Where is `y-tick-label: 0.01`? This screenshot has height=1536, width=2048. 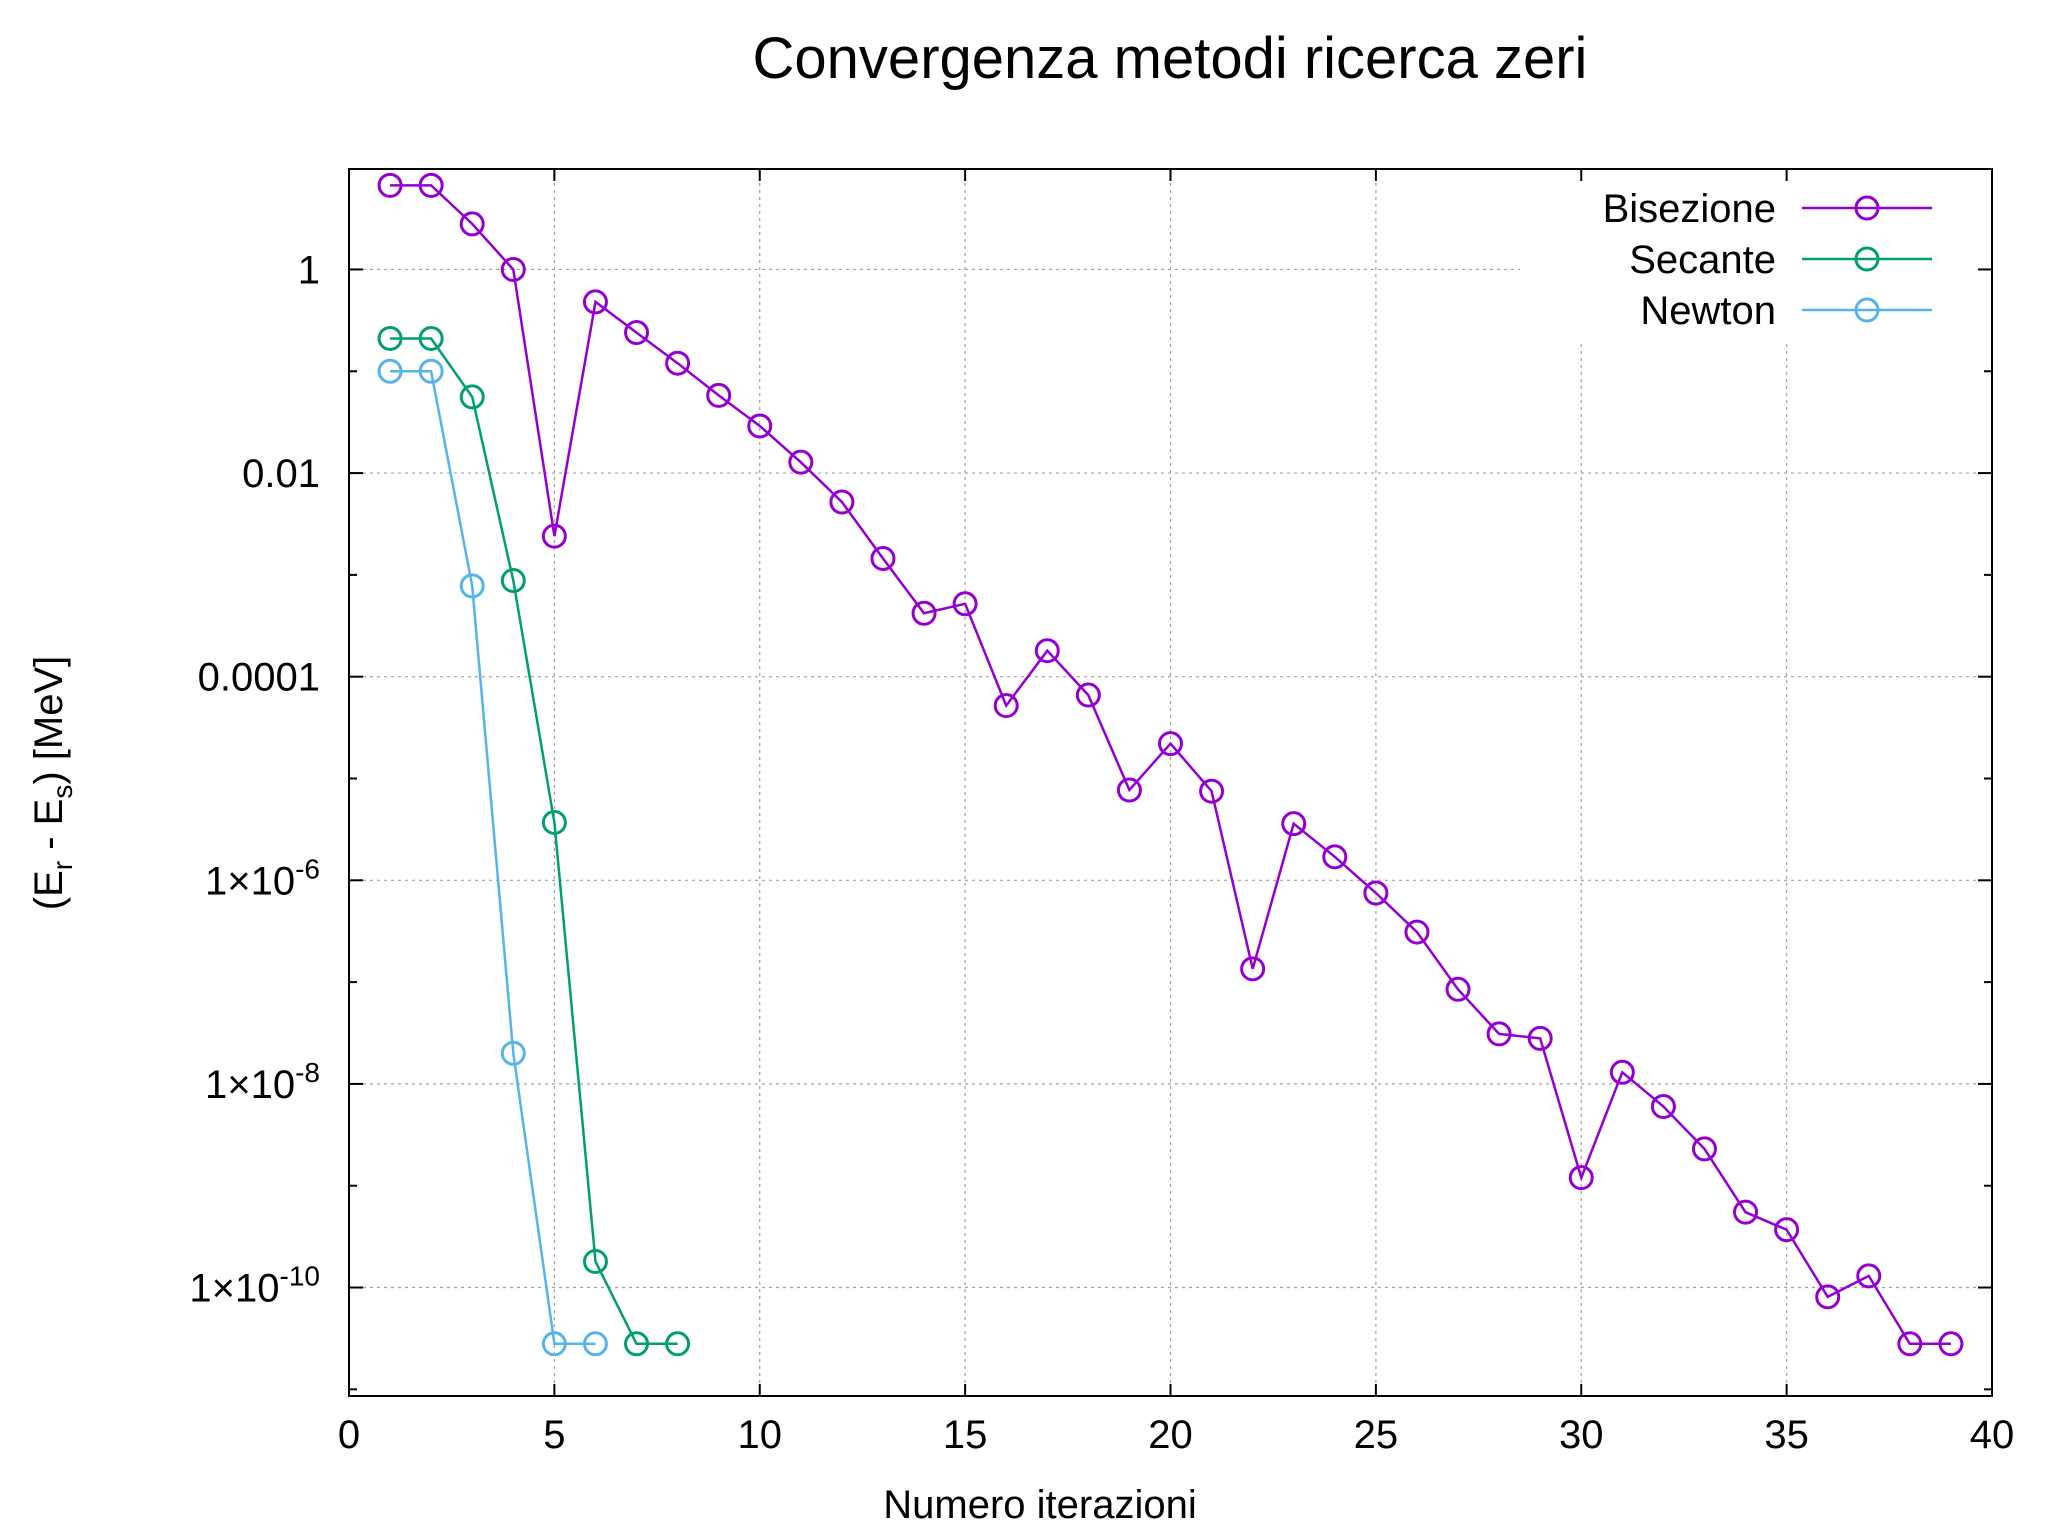 y-tick-label: 0.01 is located at coordinates (281, 474).